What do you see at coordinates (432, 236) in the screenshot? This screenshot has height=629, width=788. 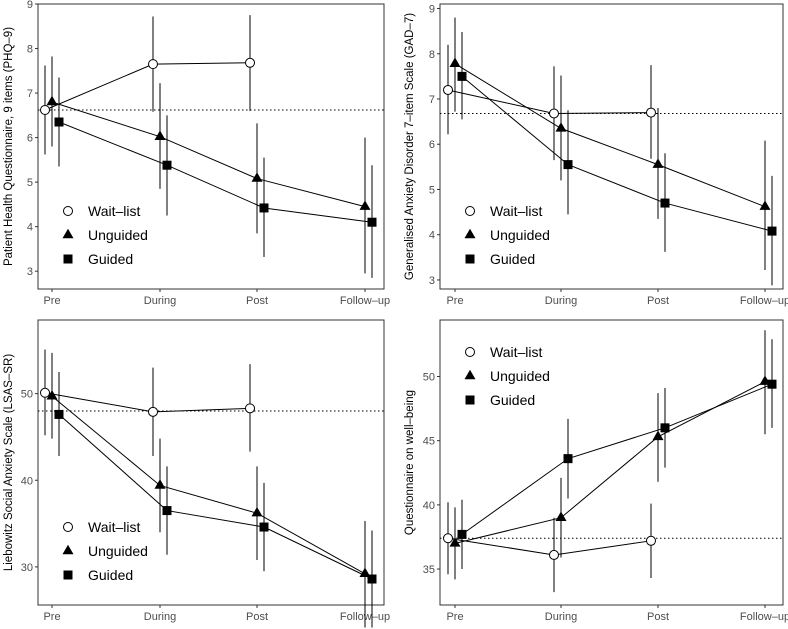 I see `y-tick-label: 4` at bounding box center [432, 236].